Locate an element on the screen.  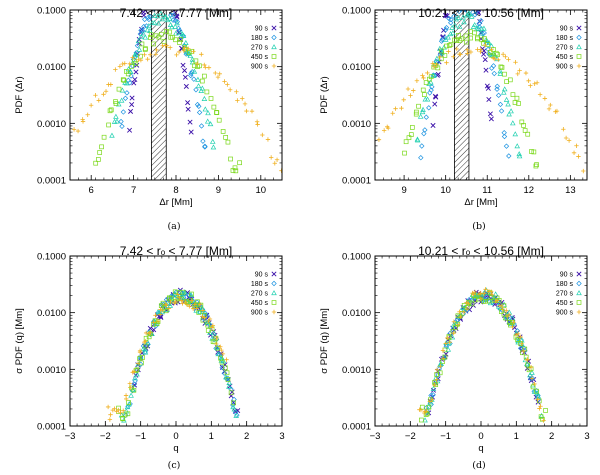
x-tick-label: 1 is located at coordinates (211, 436).